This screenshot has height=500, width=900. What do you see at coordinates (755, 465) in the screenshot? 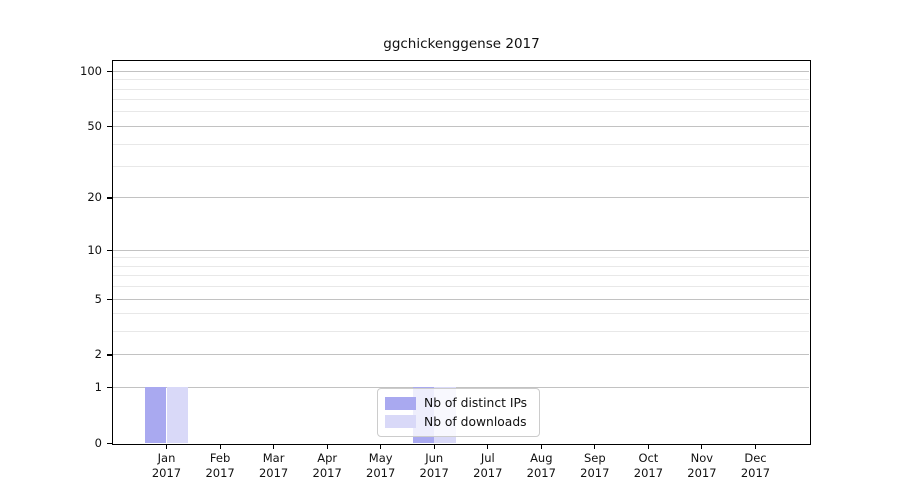
I see `x-tick-label: Dec 2017` at bounding box center [755, 465].